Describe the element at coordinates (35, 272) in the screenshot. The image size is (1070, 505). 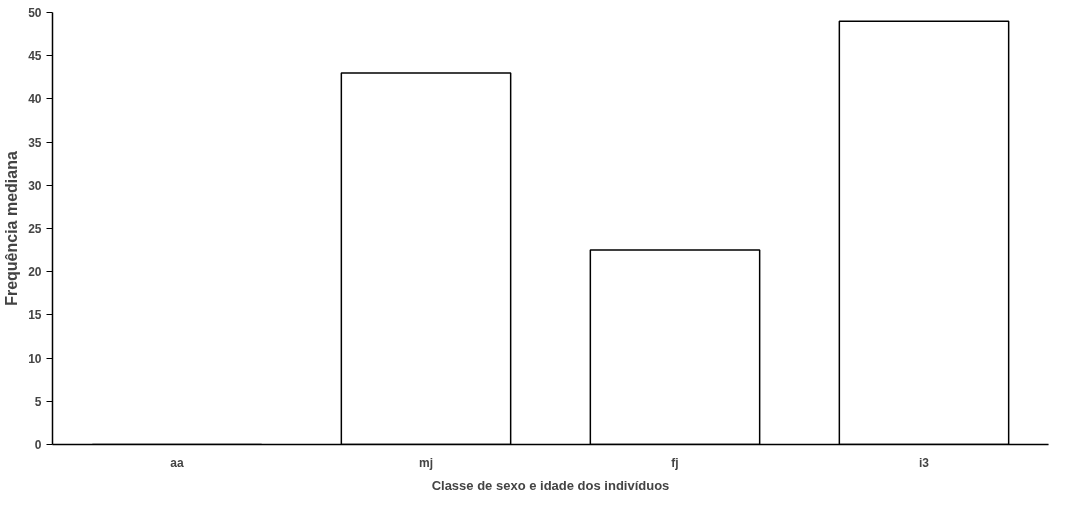
I see `y-tick-label: 20` at that location.